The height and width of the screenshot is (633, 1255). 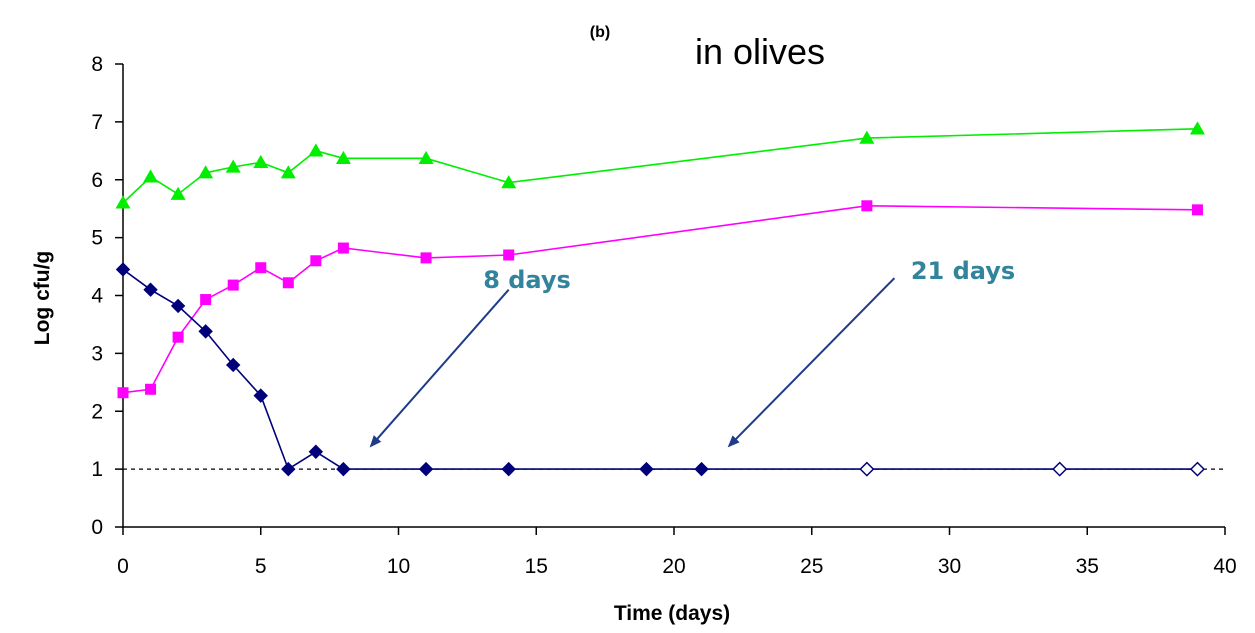 I want to click on y-tick-label: 5, so click(x=97, y=238).